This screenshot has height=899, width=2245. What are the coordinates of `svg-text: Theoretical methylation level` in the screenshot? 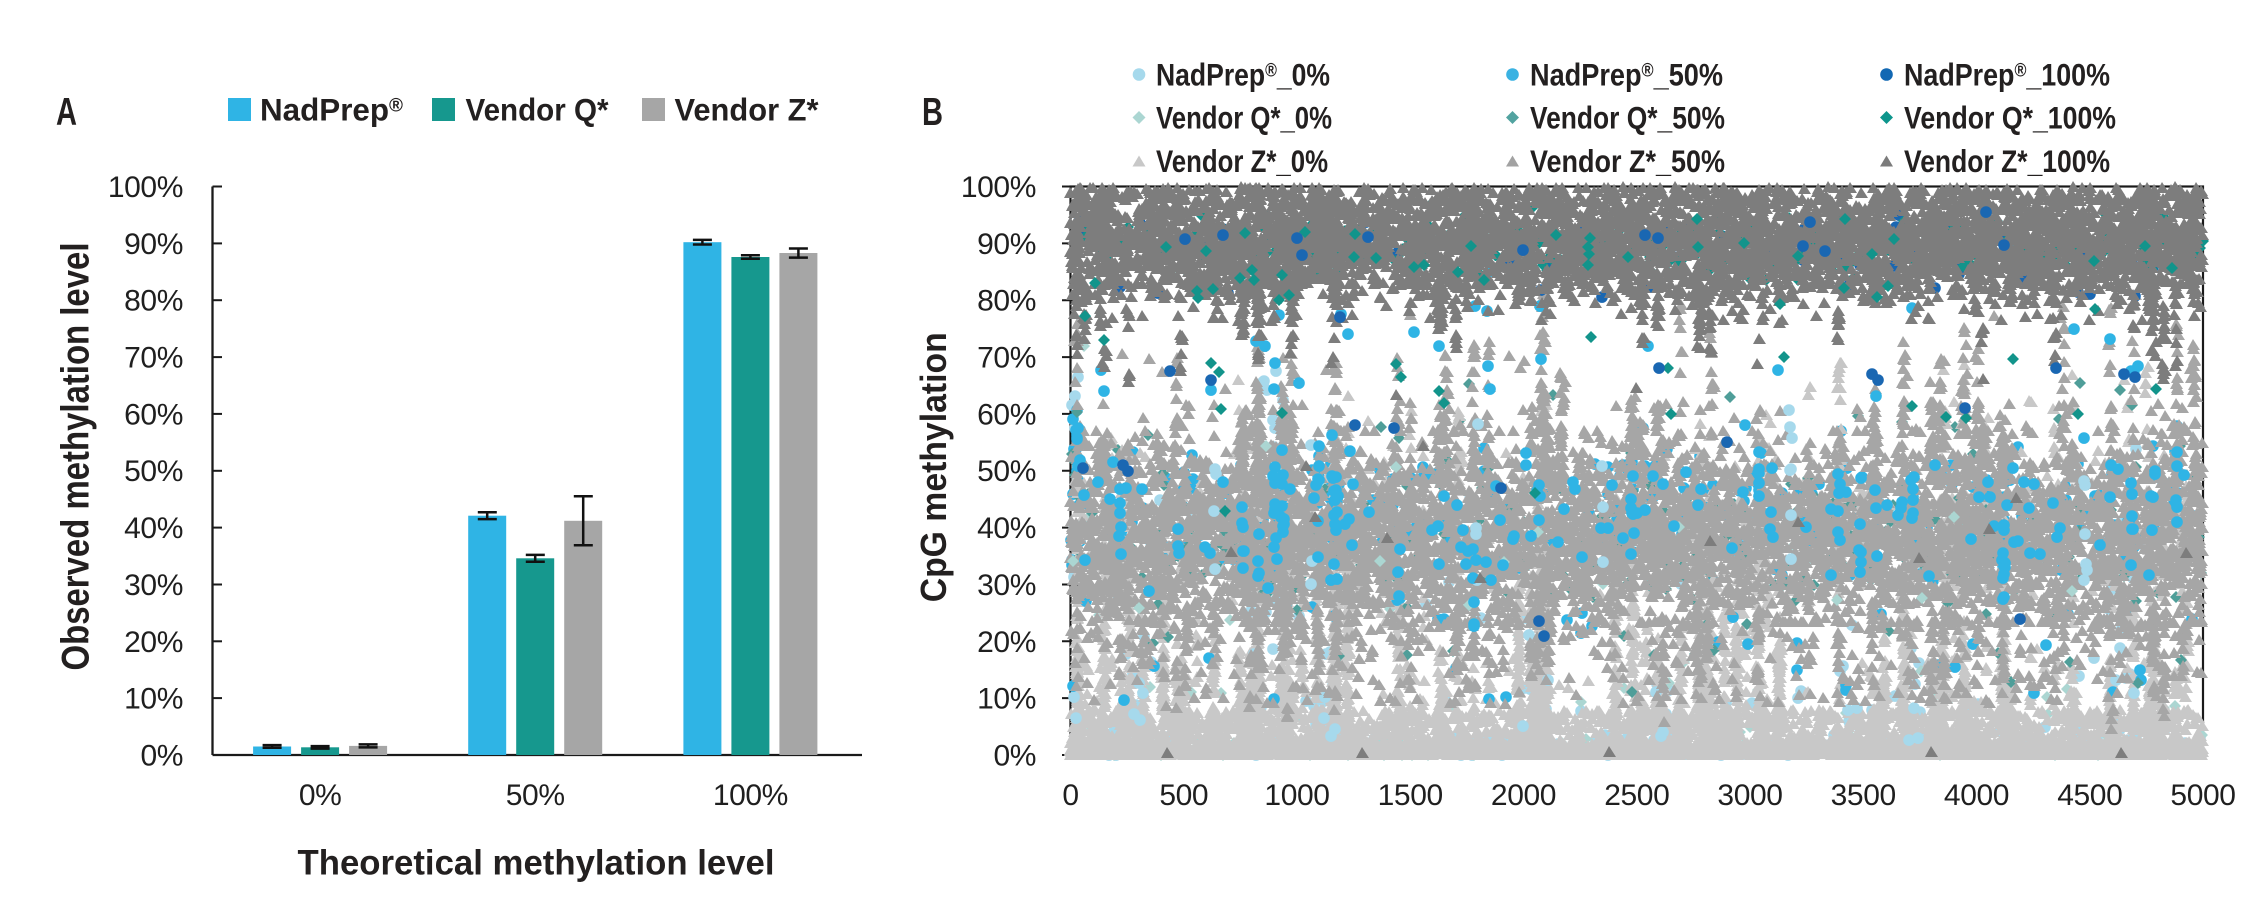 It's located at (536, 863).